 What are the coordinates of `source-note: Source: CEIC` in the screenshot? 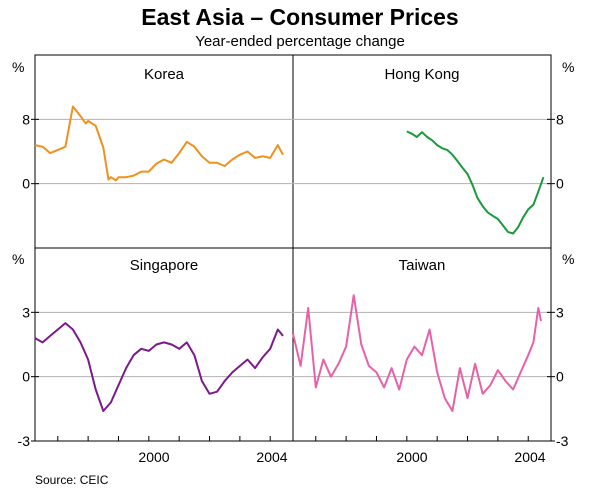 It's located at (72, 480).